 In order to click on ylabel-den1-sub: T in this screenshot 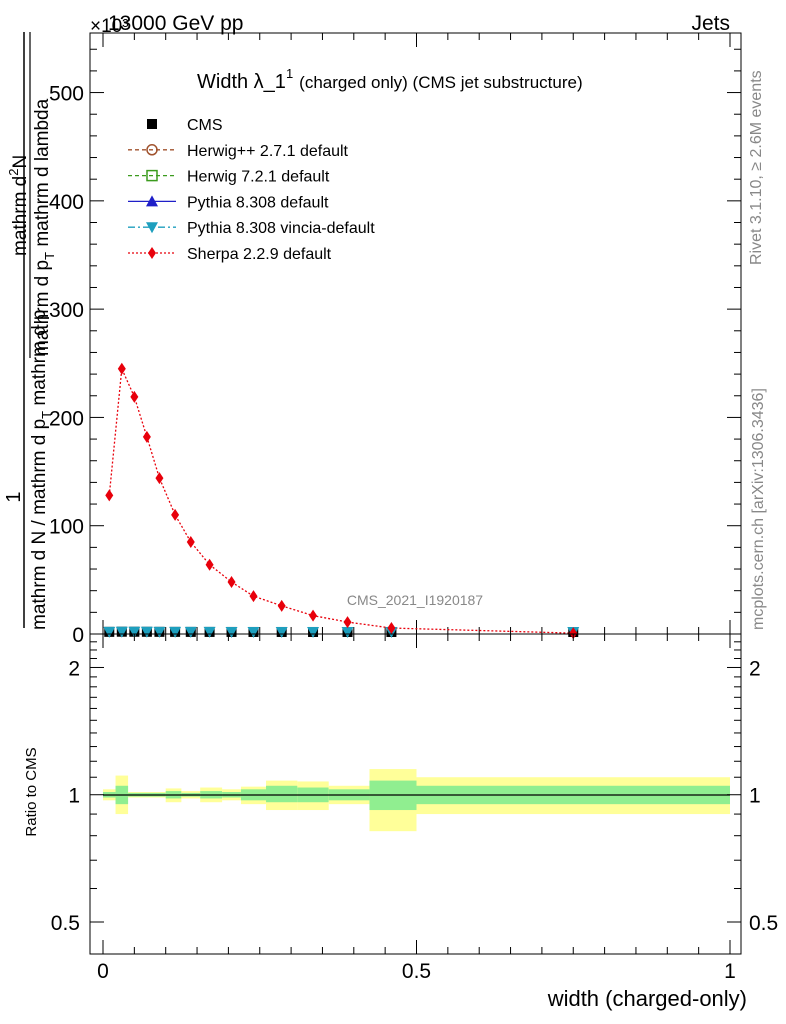, I will do `click(46, 415)`.